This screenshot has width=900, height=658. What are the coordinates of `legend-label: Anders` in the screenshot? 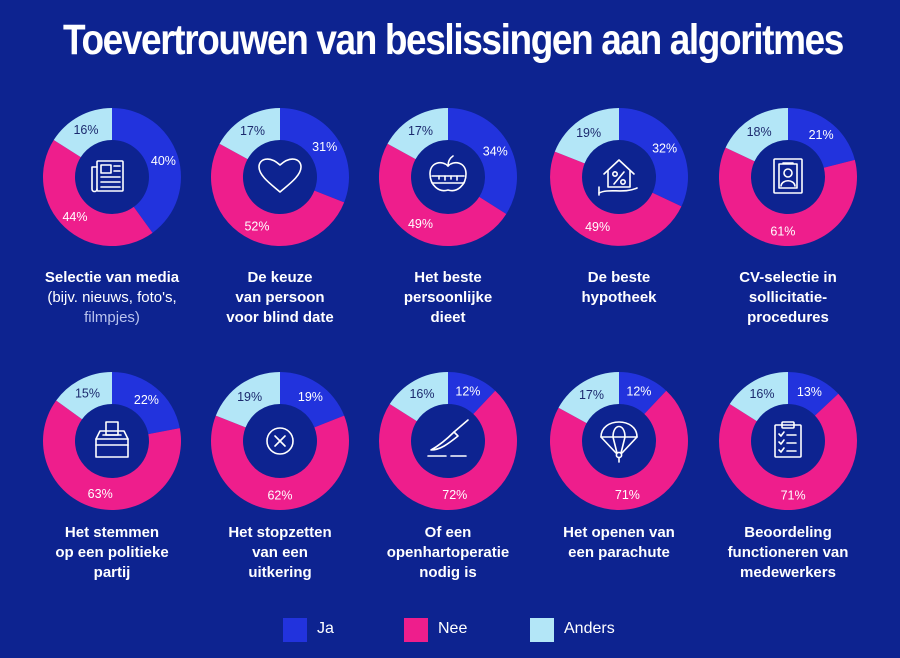 It's located at (589, 628).